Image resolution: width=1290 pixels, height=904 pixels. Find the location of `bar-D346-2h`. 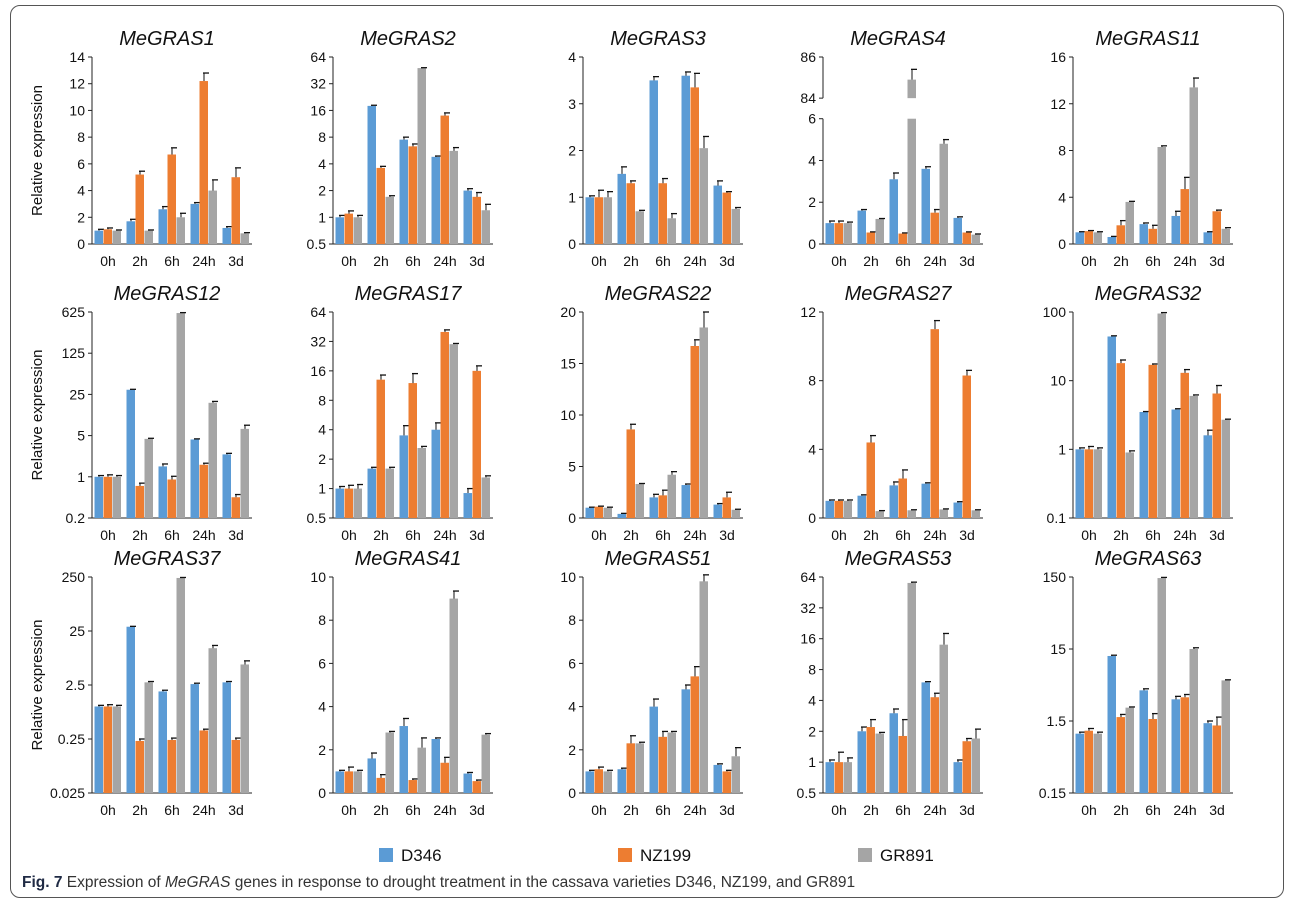

bar-D346-2h is located at coordinates (130, 232).